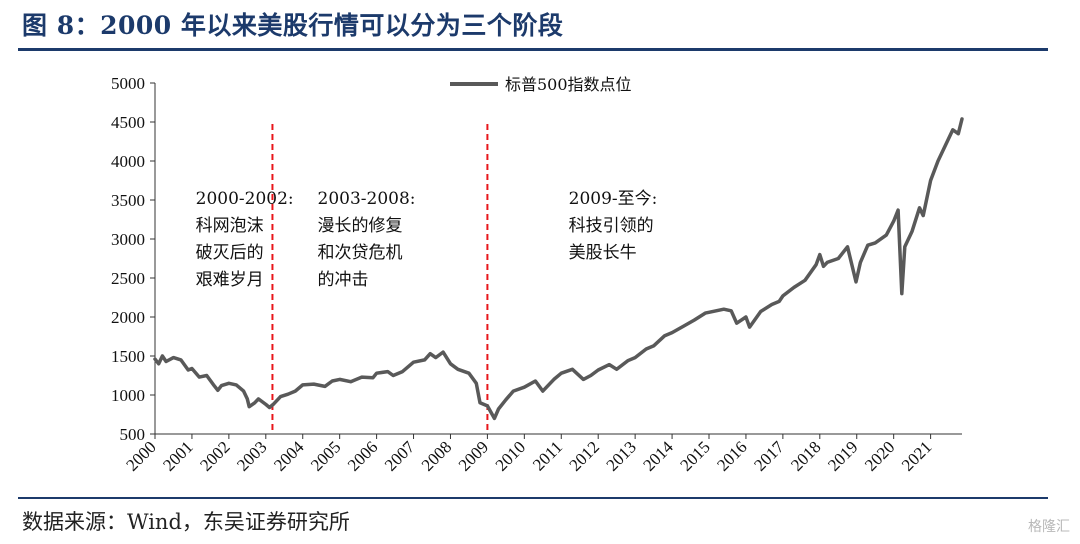 This screenshot has width=1080, height=544. What do you see at coordinates (128, 356) in the screenshot?
I see `y-tick-label: 1500` at bounding box center [128, 356].